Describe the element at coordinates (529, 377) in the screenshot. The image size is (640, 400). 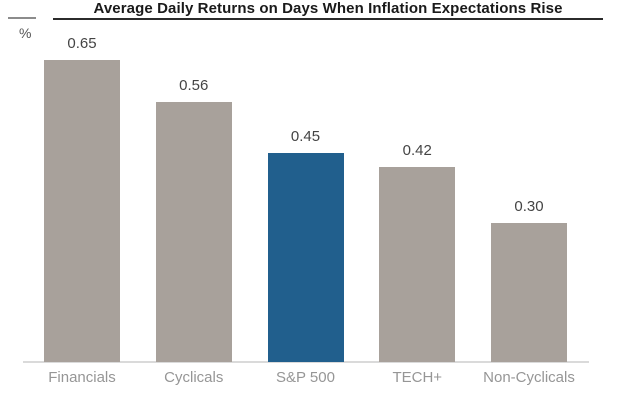
I see `x-axis-label-non-cyclicals: Non-Cyclicals` at that location.